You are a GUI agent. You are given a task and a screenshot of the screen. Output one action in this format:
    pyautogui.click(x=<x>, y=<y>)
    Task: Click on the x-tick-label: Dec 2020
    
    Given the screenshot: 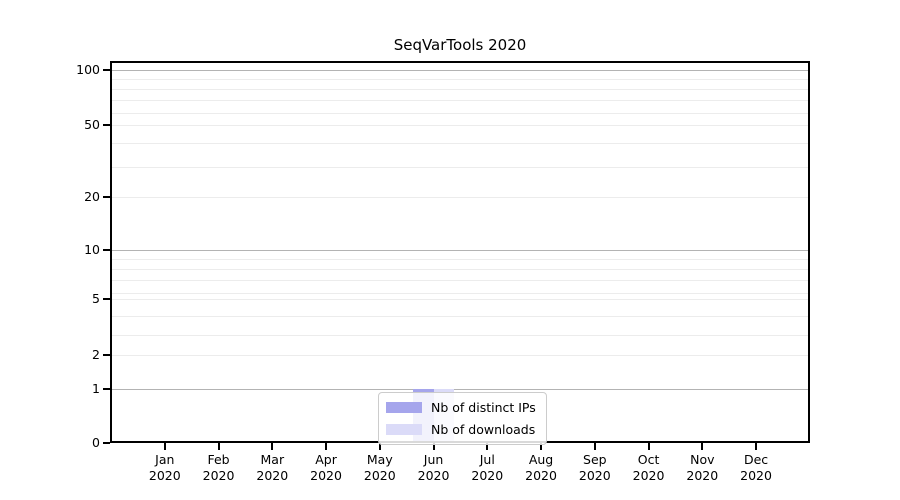 What is the action you would take?
    pyautogui.click(x=756, y=467)
    